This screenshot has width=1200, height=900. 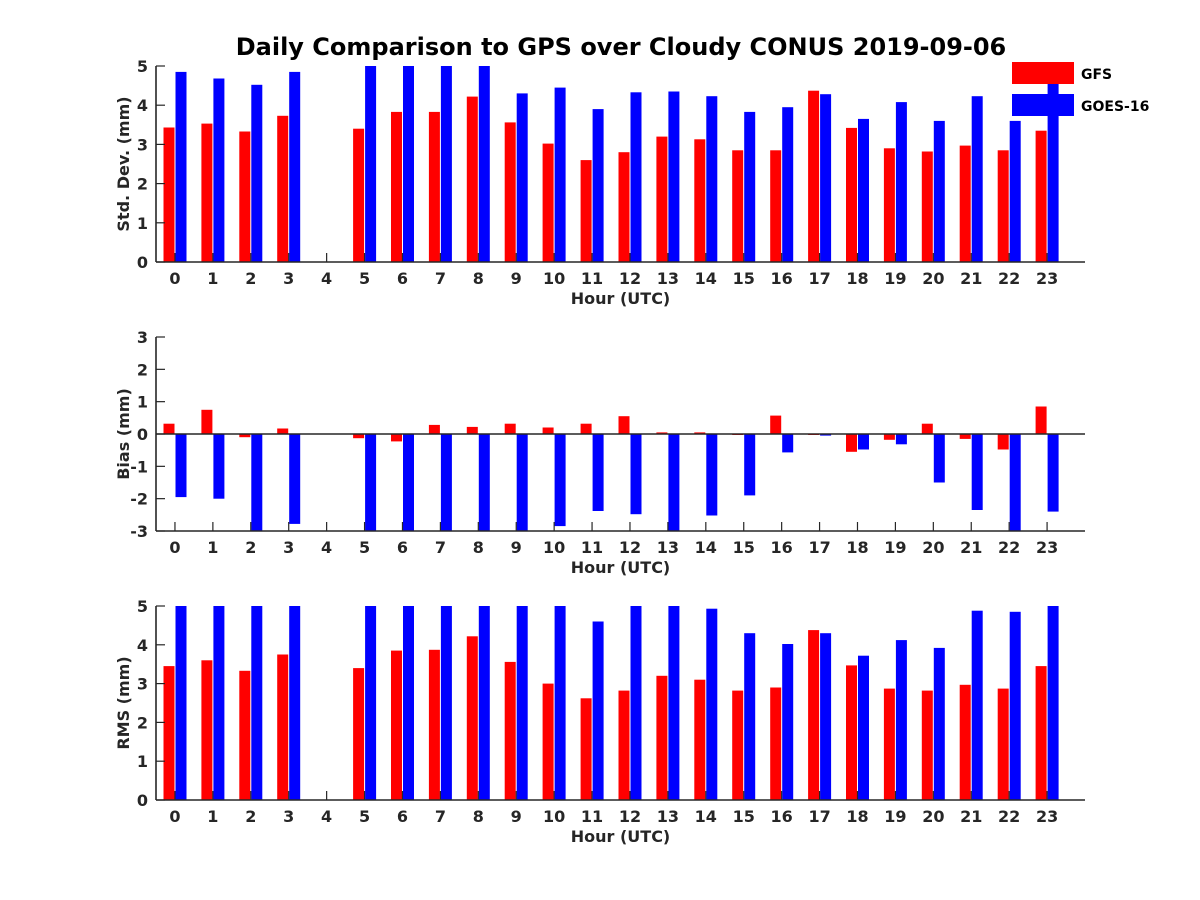 I want to click on bar-p2-goes-16-h10, so click(x=560, y=703).